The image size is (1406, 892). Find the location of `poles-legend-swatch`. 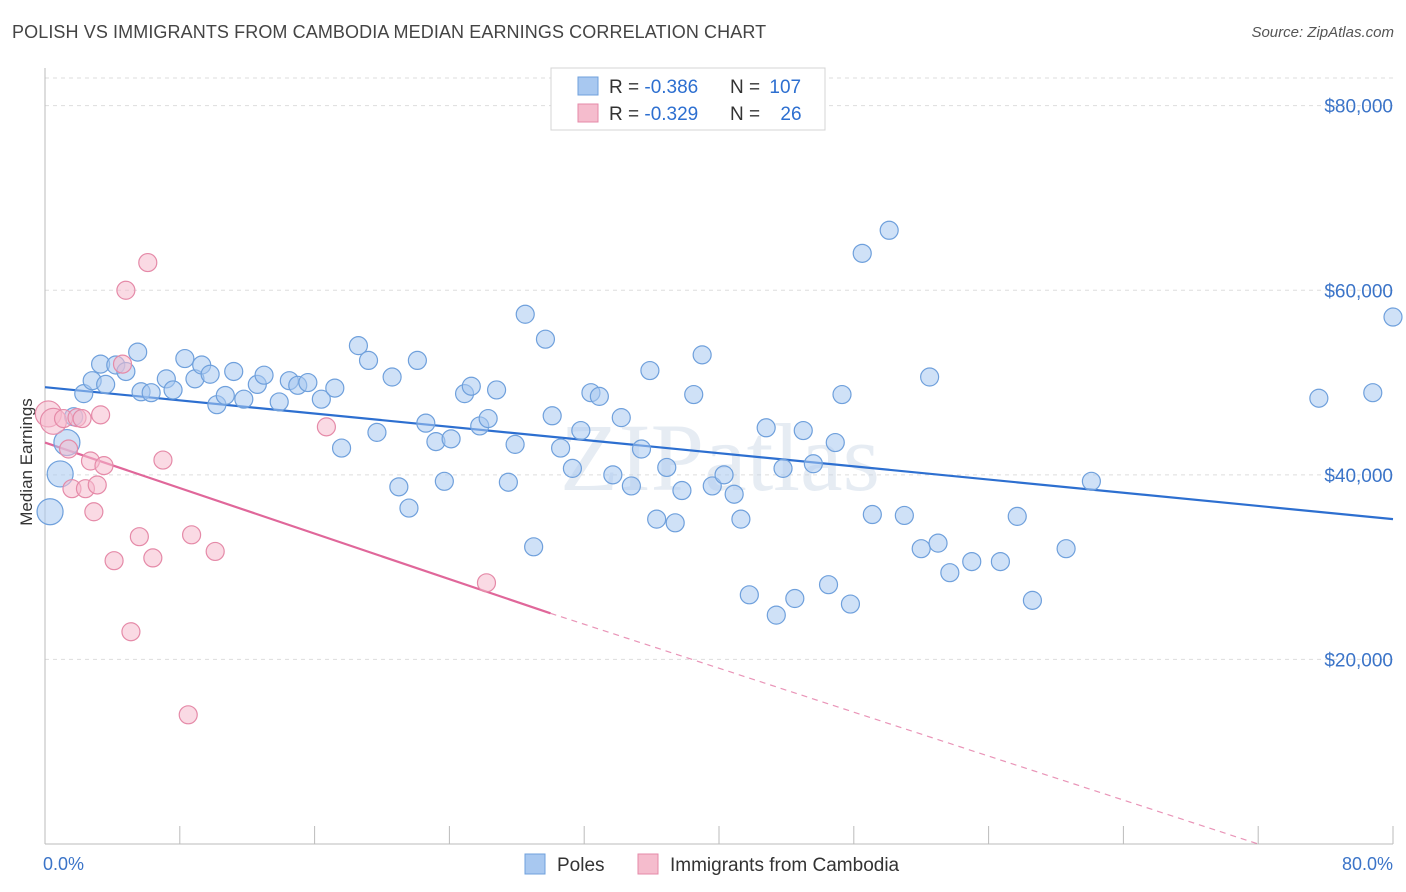

poles-legend-swatch is located at coordinates (588, 86).